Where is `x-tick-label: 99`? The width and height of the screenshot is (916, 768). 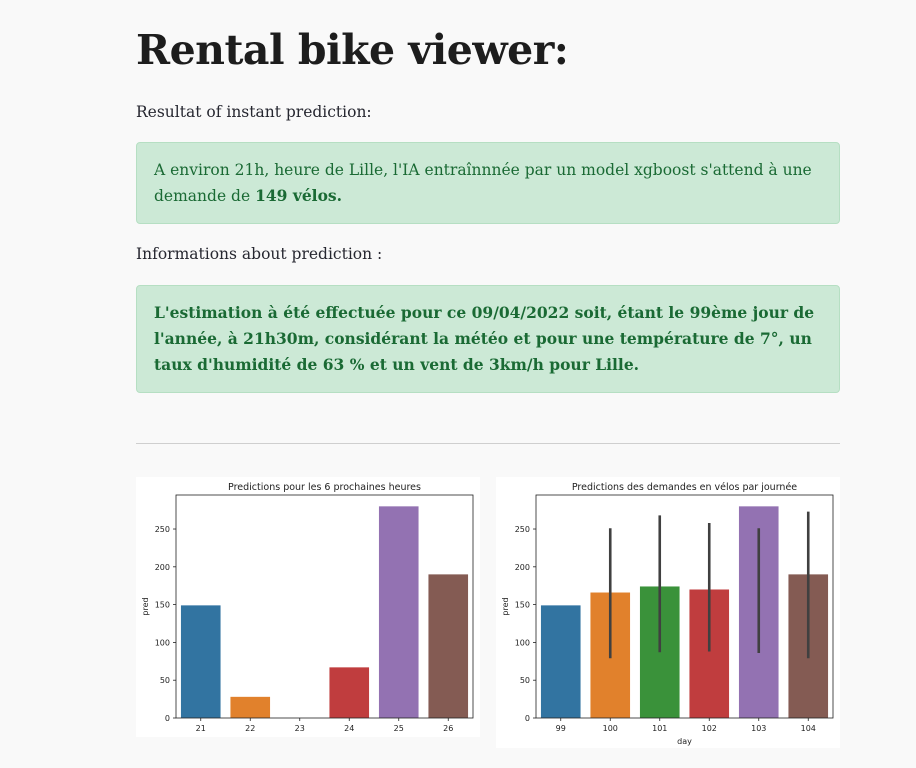 x-tick-label: 99 is located at coordinates (561, 728).